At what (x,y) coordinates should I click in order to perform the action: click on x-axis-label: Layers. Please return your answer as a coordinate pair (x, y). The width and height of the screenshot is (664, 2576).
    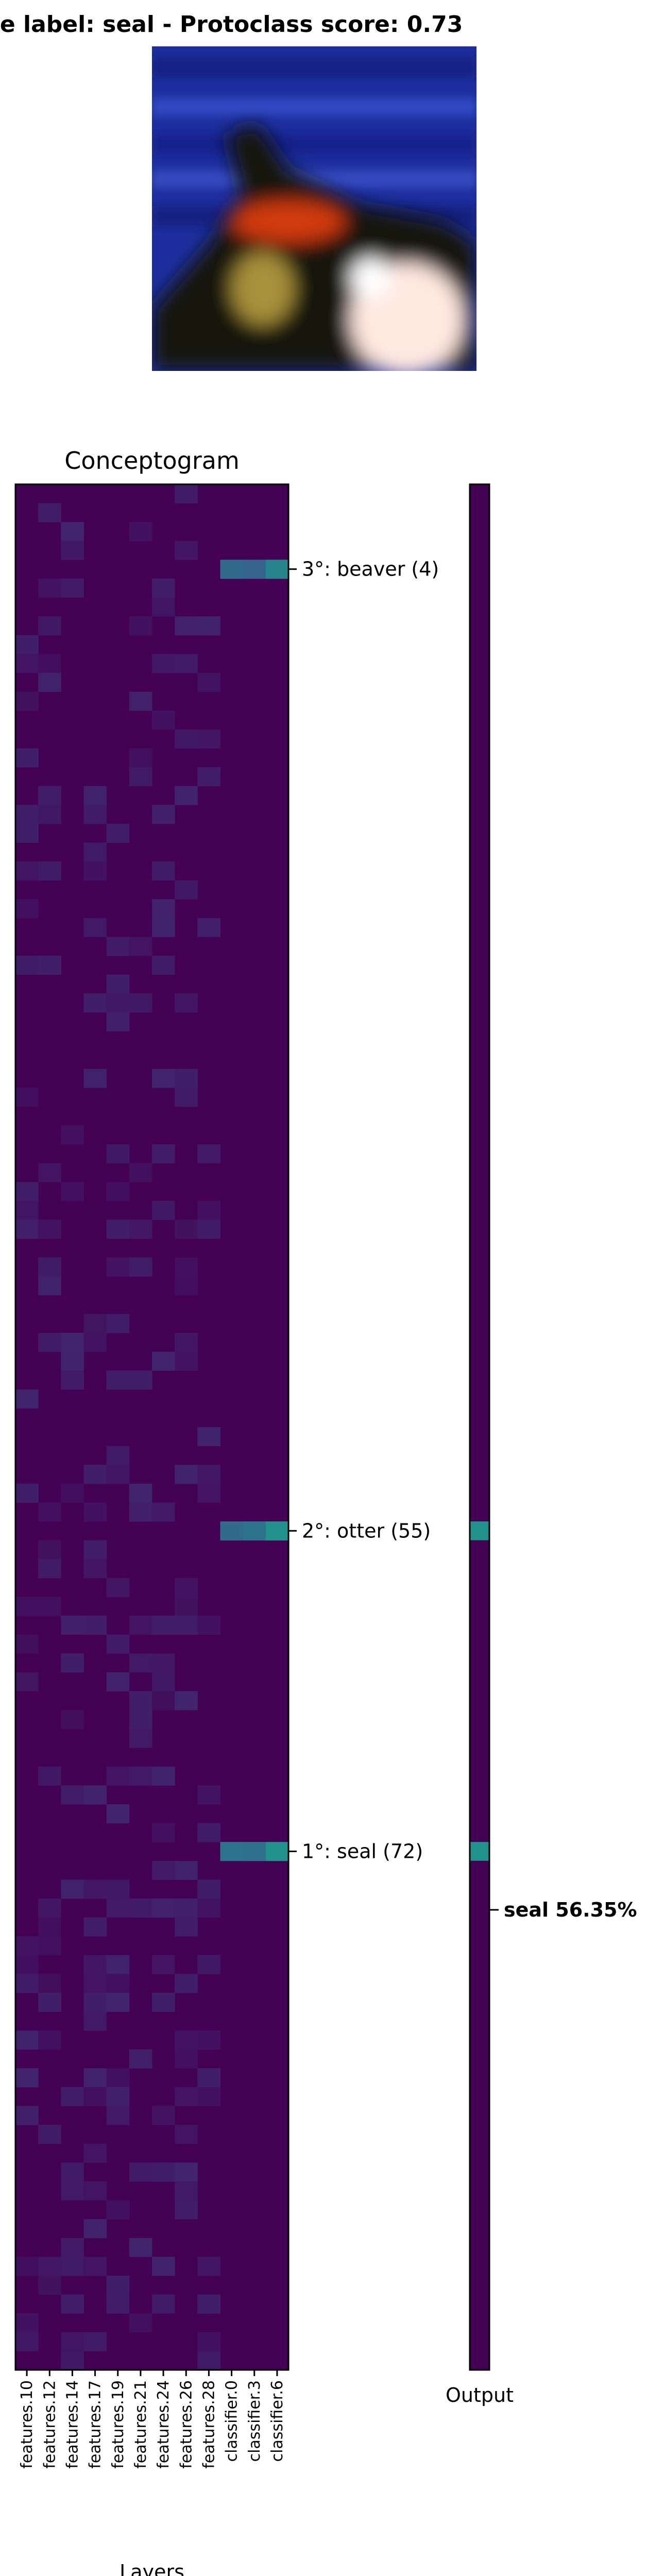
    Looking at the image, I should click on (152, 2568).